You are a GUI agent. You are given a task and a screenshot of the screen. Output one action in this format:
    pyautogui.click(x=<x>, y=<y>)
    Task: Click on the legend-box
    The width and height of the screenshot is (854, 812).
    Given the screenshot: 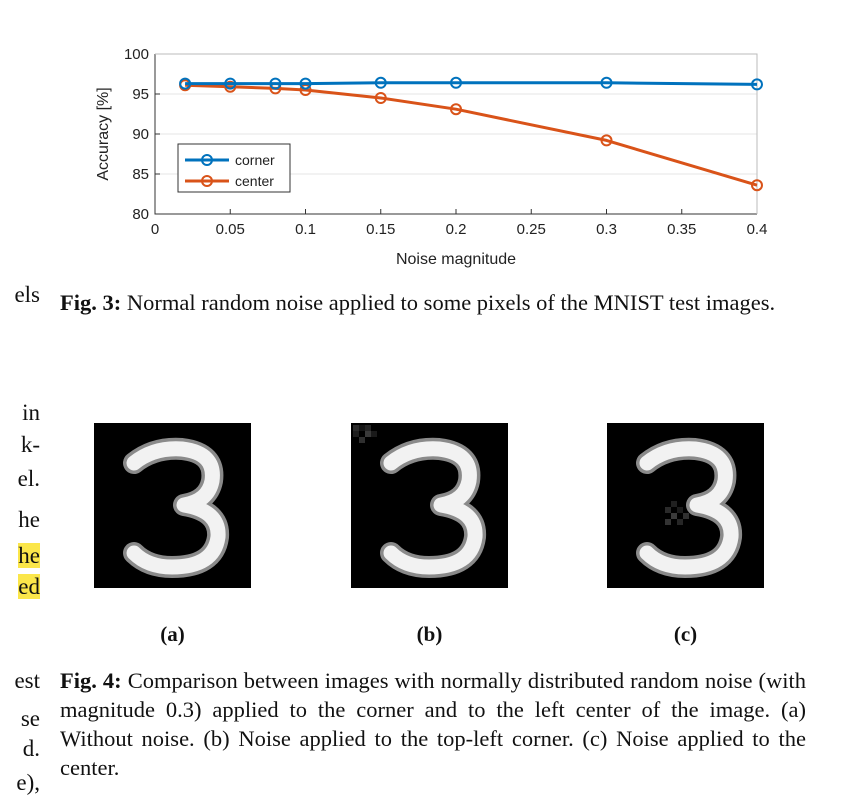 What is the action you would take?
    pyautogui.click(x=234, y=168)
    